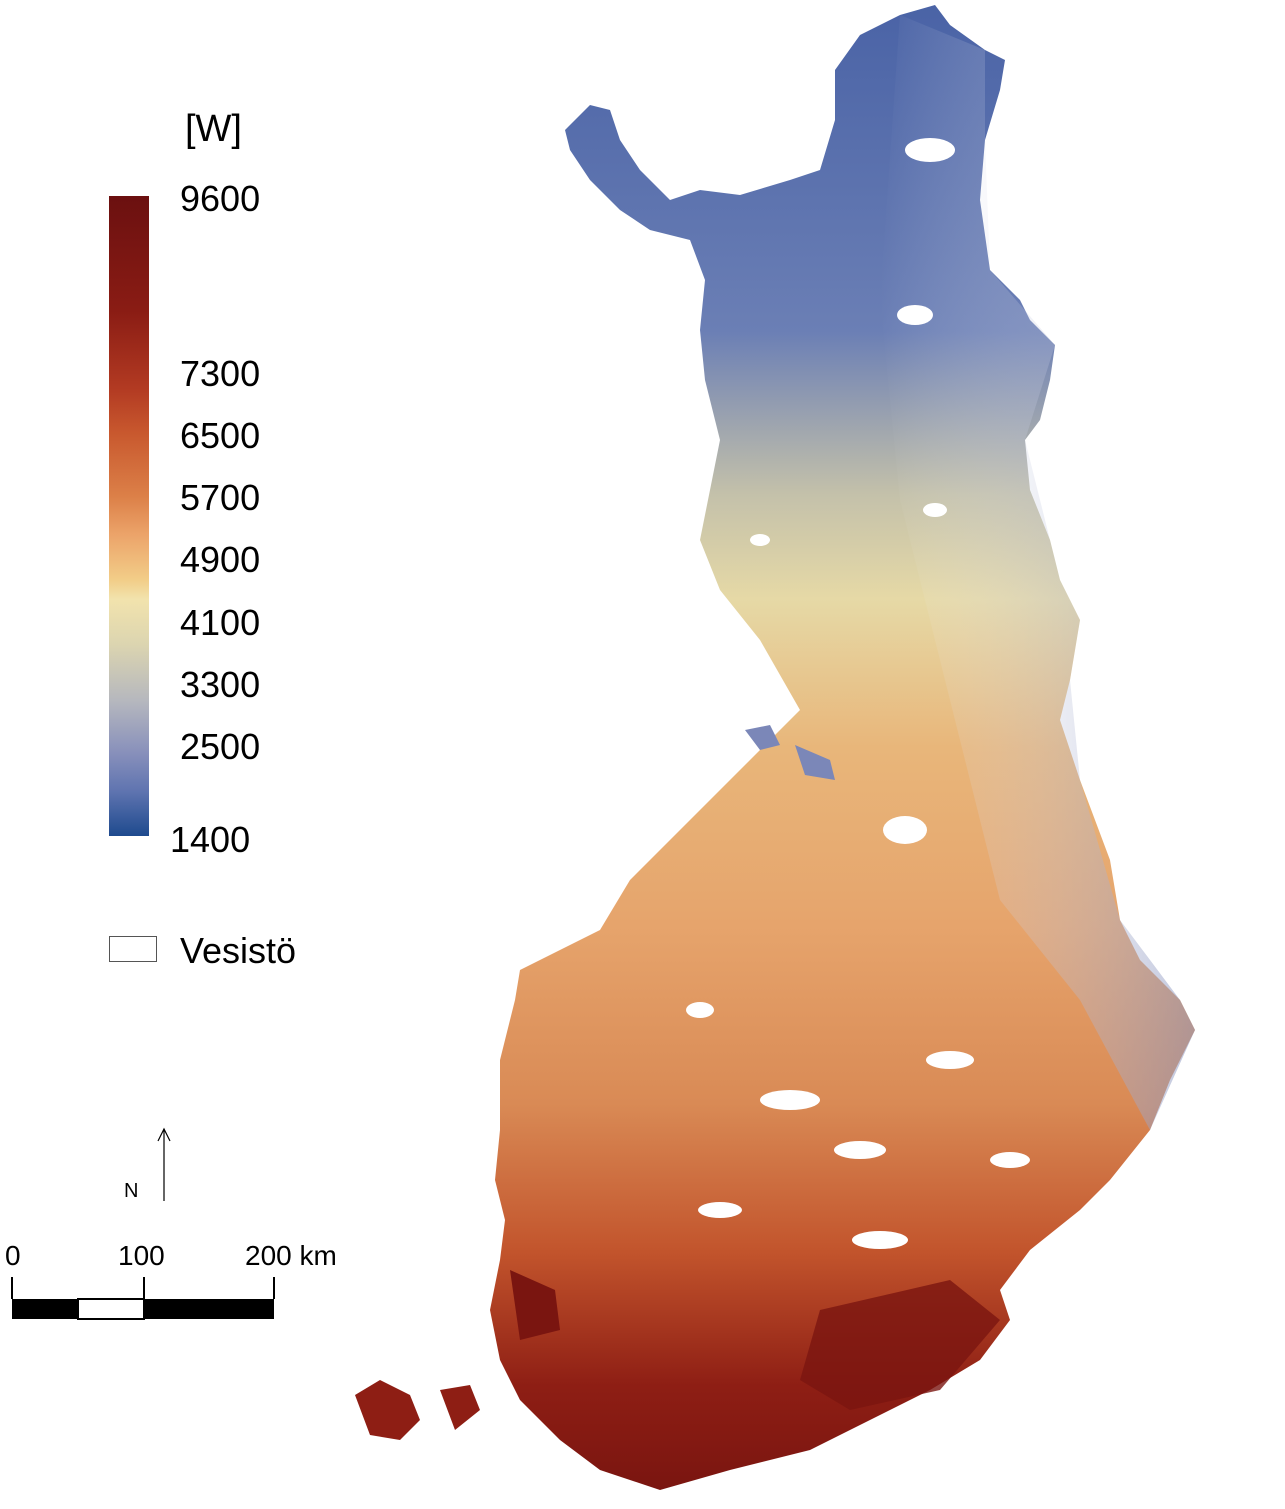 This screenshot has width=1285, height=1509. I want to click on legend-unit: [W], so click(213, 129).